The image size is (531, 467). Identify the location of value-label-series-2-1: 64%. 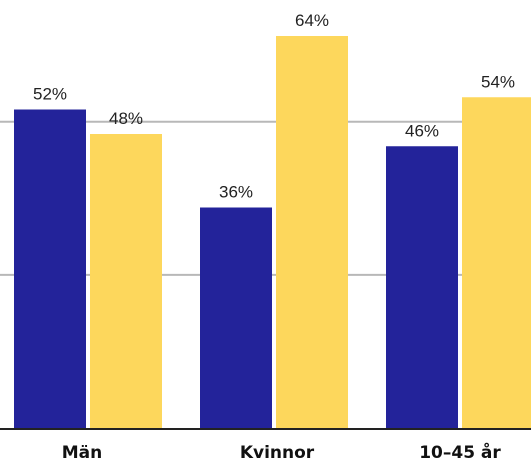
(312, 20).